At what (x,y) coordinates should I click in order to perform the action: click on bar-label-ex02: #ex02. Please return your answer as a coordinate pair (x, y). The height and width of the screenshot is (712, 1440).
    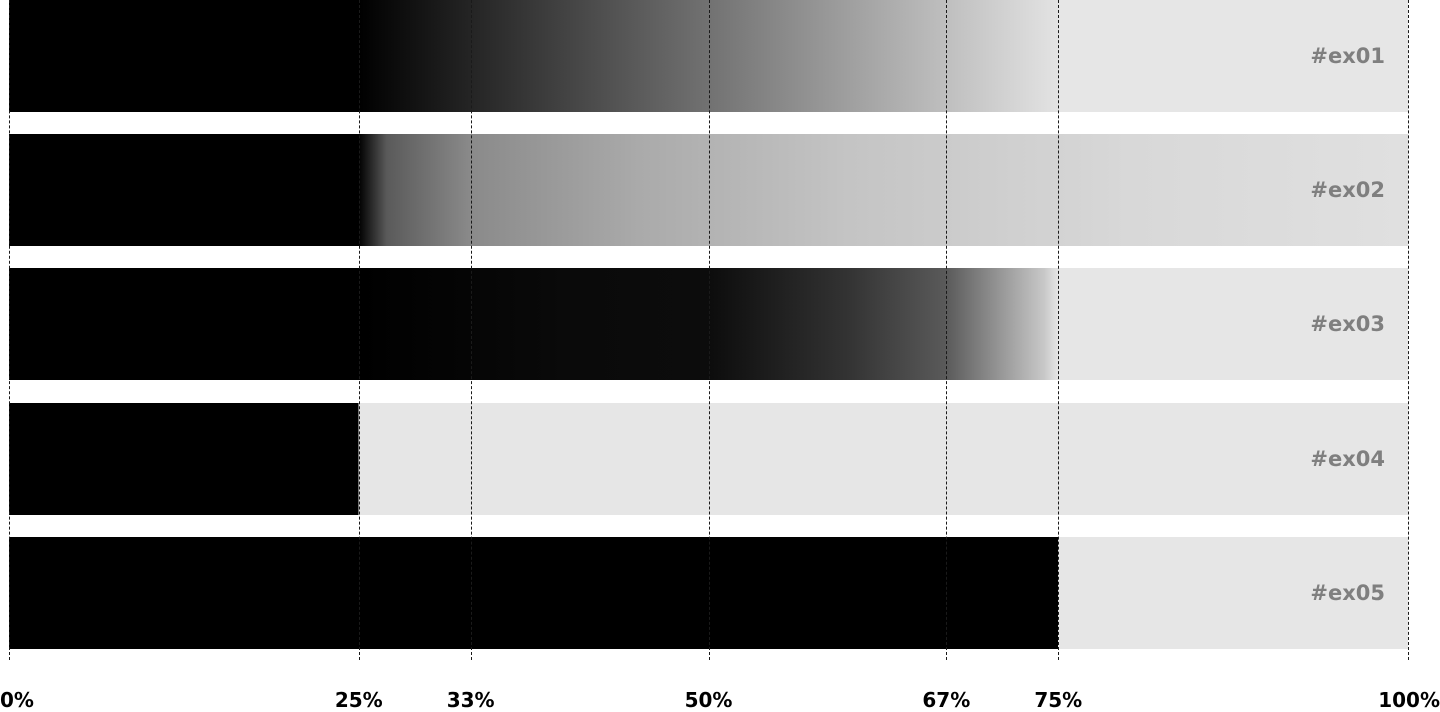
    Looking at the image, I should click on (1347, 190).